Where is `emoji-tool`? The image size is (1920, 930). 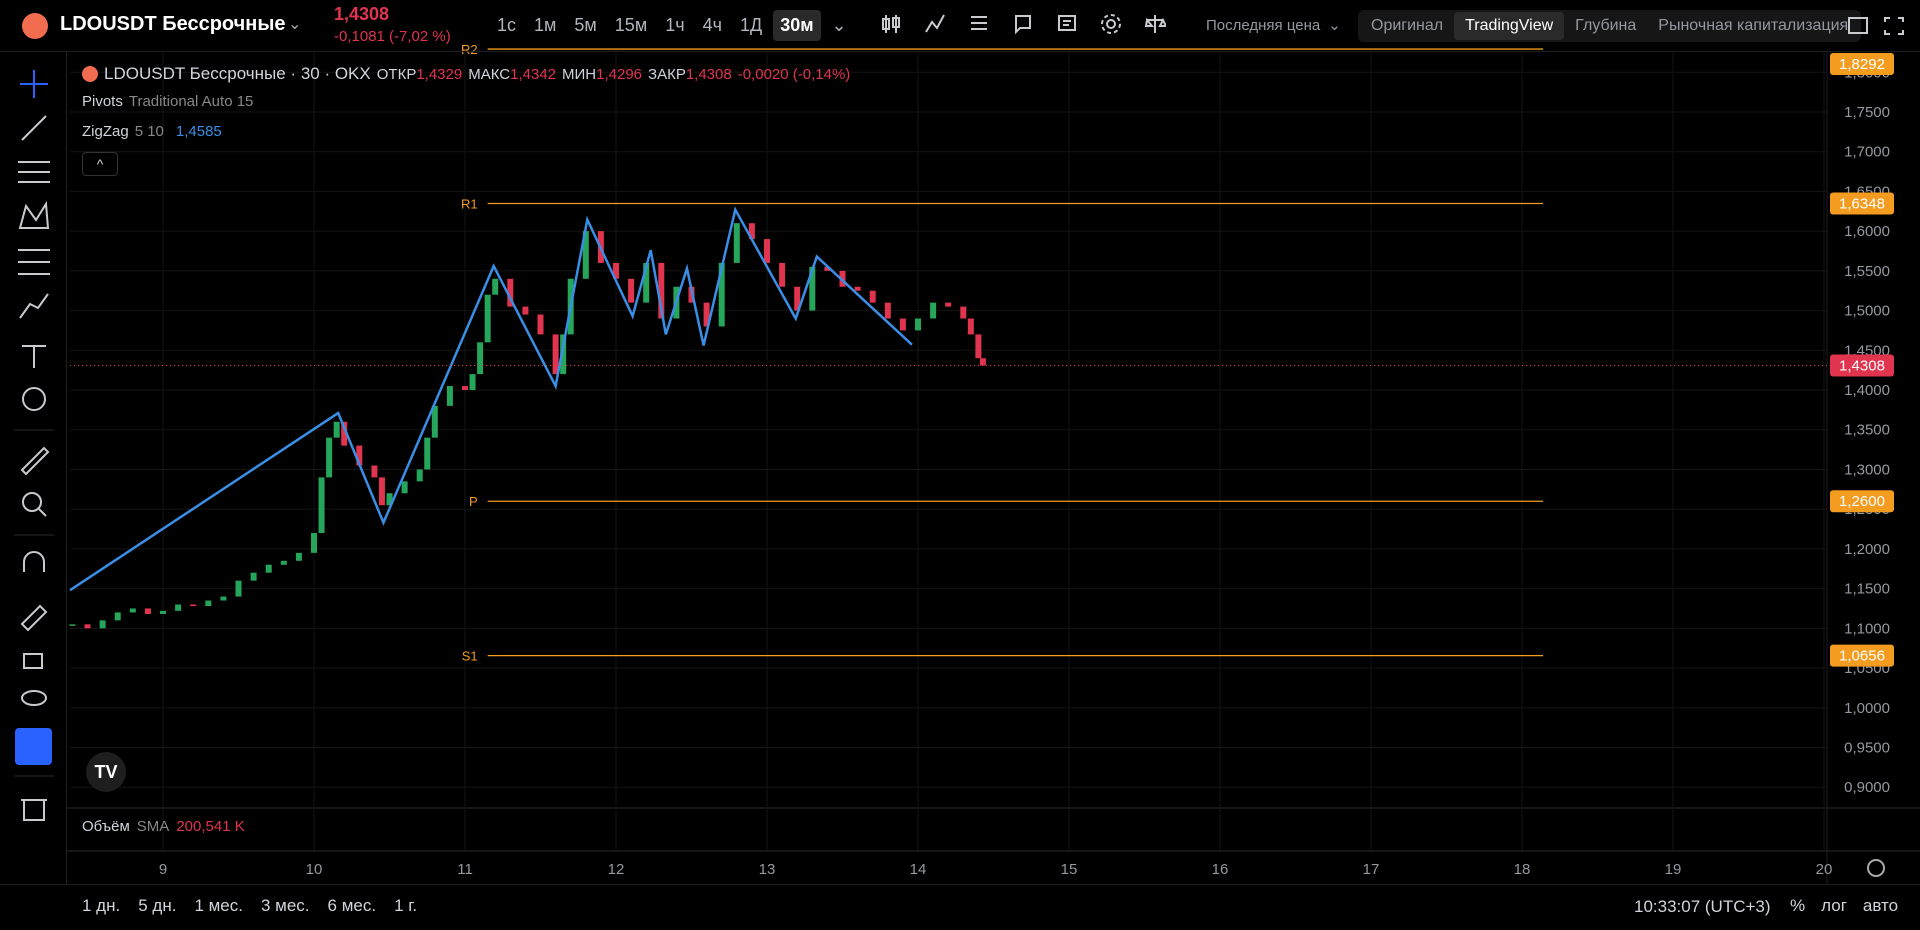
emoji-tool is located at coordinates (34, 399).